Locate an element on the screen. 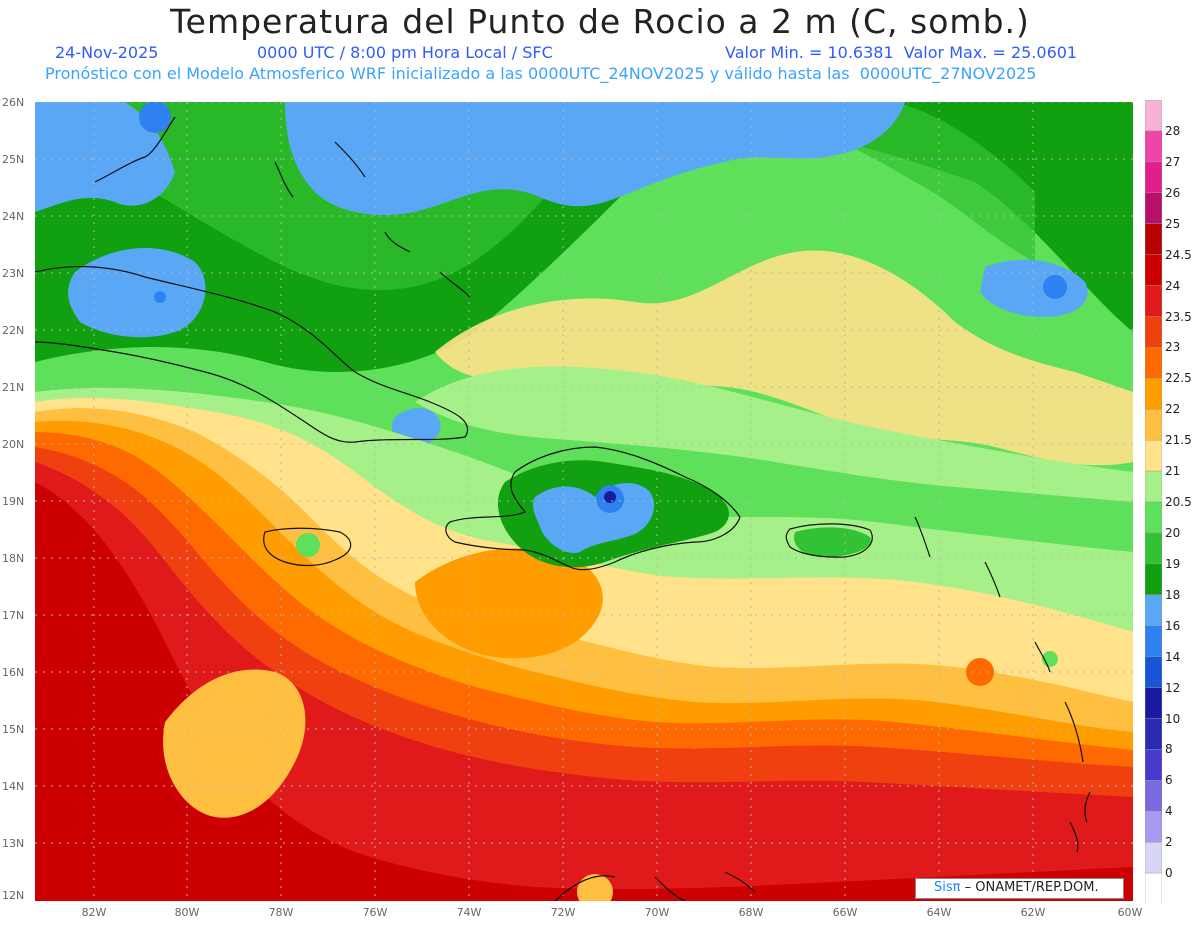 This screenshot has width=1200, height=927. colorbar-label: 24 is located at coordinates (1173, 285).